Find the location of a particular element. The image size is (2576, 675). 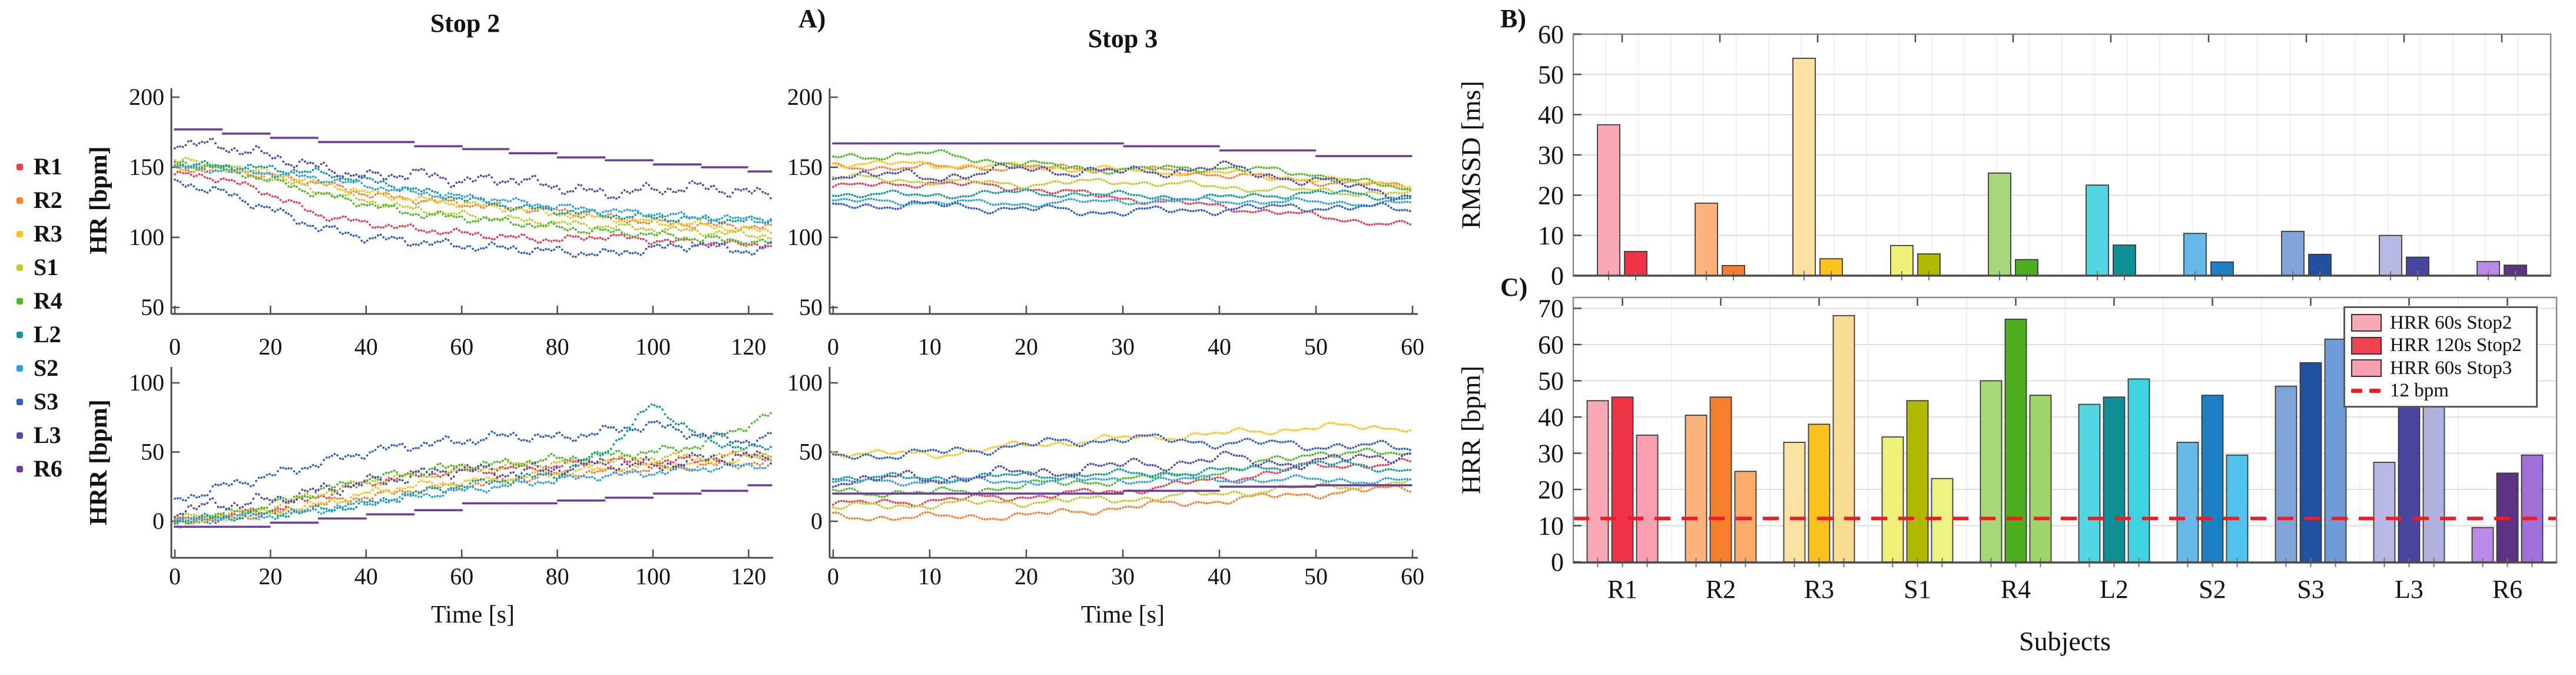

x-tick-label: 120 is located at coordinates (748, 346).